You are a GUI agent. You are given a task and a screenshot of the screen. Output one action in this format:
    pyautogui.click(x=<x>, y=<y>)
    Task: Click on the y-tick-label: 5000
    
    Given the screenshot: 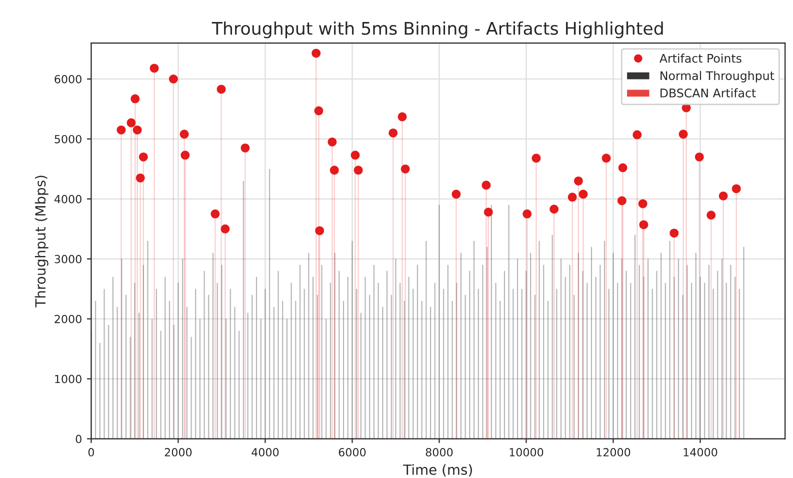 What is the action you would take?
    pyautogui.click(x=68, y=139)
    